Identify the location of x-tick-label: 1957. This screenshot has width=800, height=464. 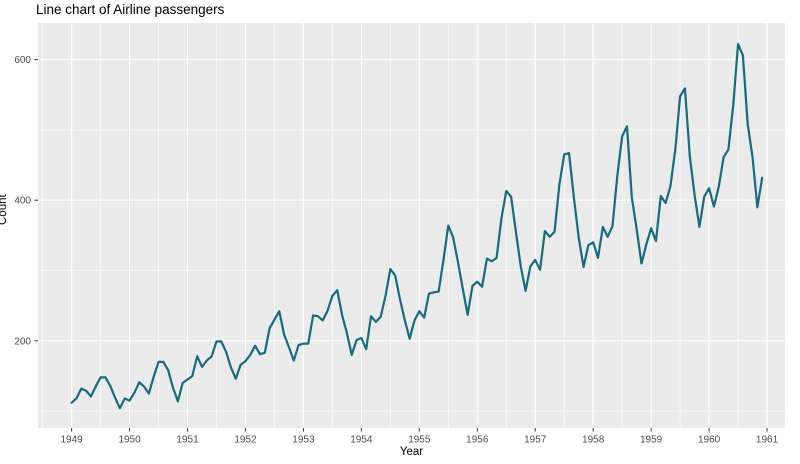
(535, 440).